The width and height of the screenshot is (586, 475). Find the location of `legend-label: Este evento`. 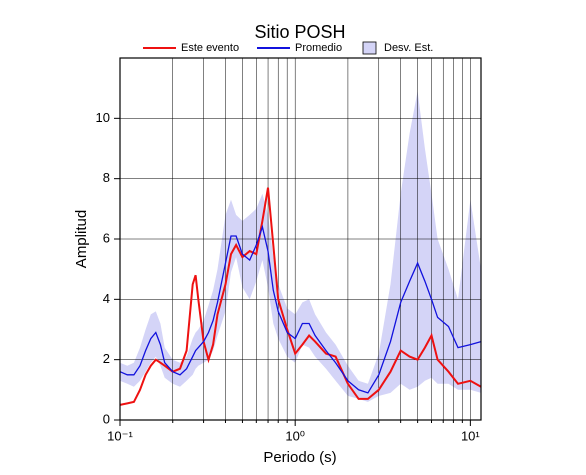

legend-label: Este evento is located at coordinates (210, 48).